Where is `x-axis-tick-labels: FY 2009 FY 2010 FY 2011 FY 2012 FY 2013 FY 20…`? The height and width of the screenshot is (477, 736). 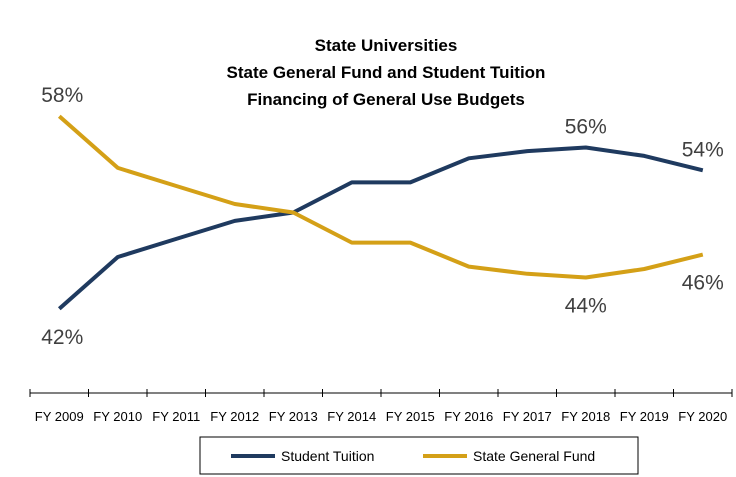 x-axis-tick-labels: FY 2009 FY 2010 FY 2011 FY 2012 FY 2013 FY 20… is located at coordinates (381, 416).